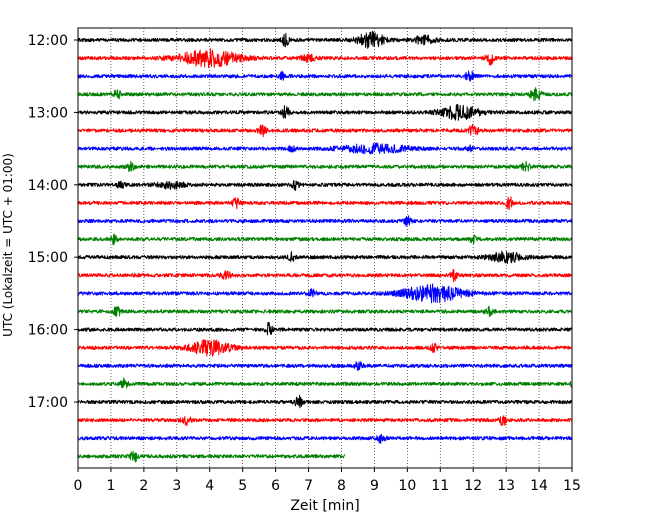 This screenshot has width=650, height=520. I want to click on x-tick-label: 0, so click(78, 486).